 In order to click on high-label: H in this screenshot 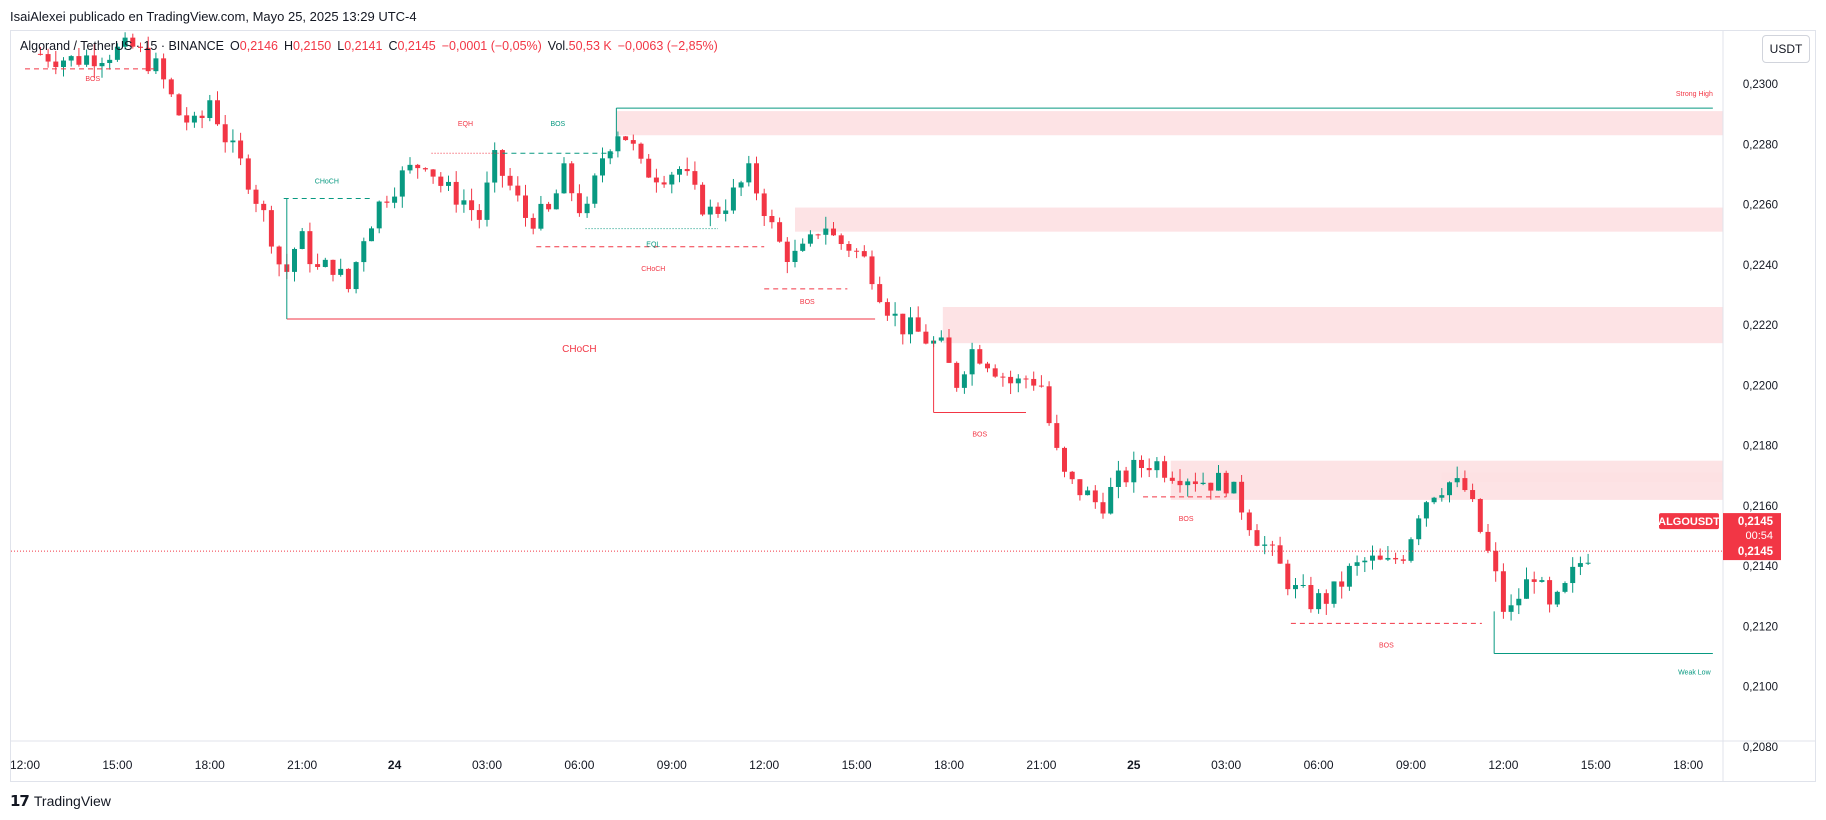, I will do `click(288, 46)`.